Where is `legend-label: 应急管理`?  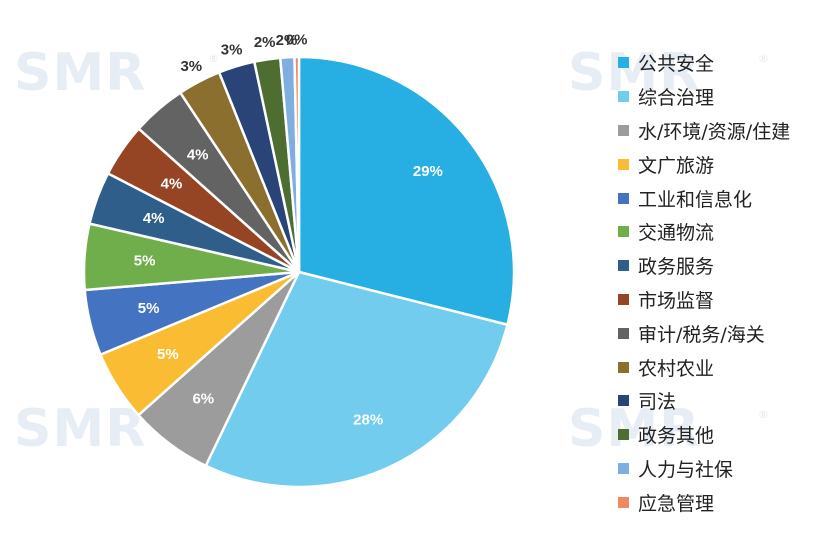 legend-label: 应急管理 is located at coordinates (676, 503).